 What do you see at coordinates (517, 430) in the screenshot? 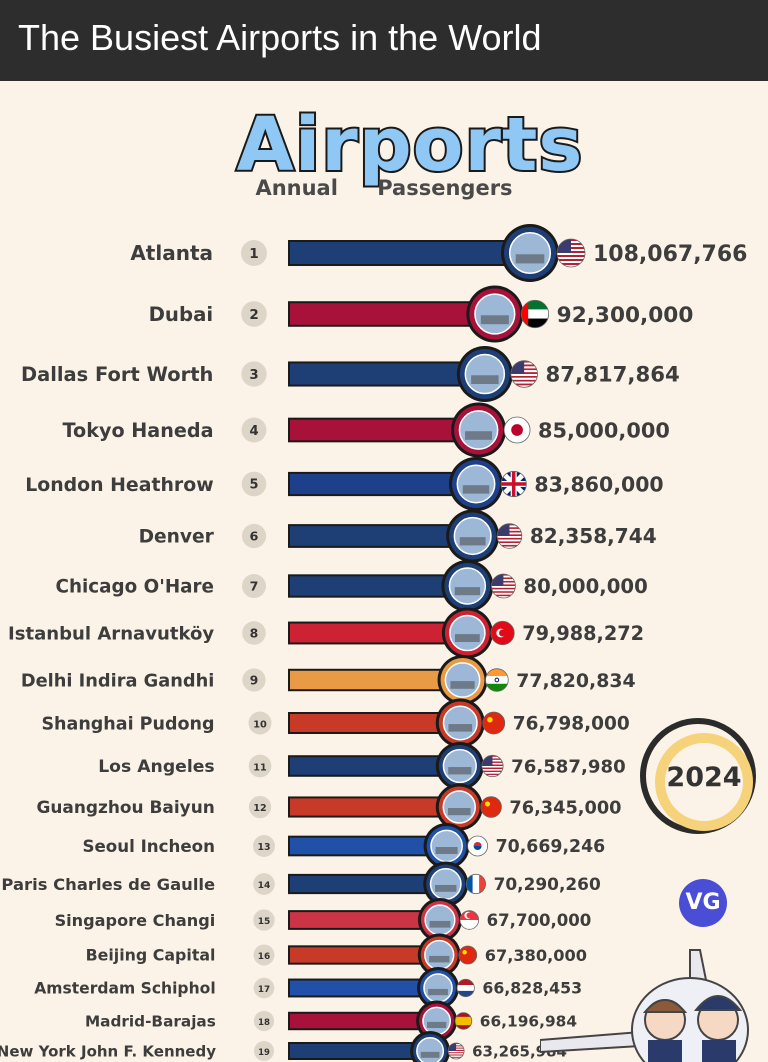
I see `flag-jp-icon` at bounding box center [517, 430].